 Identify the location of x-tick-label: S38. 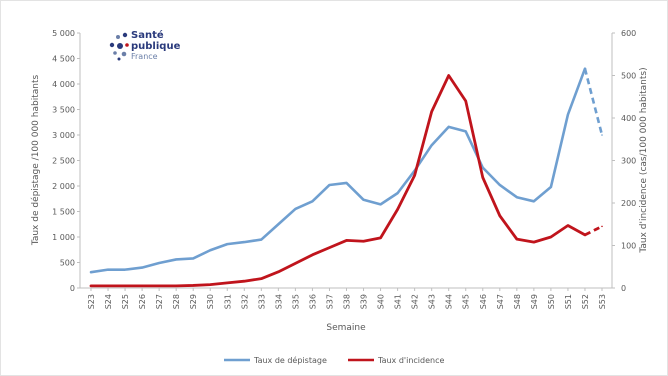
(347, 301).